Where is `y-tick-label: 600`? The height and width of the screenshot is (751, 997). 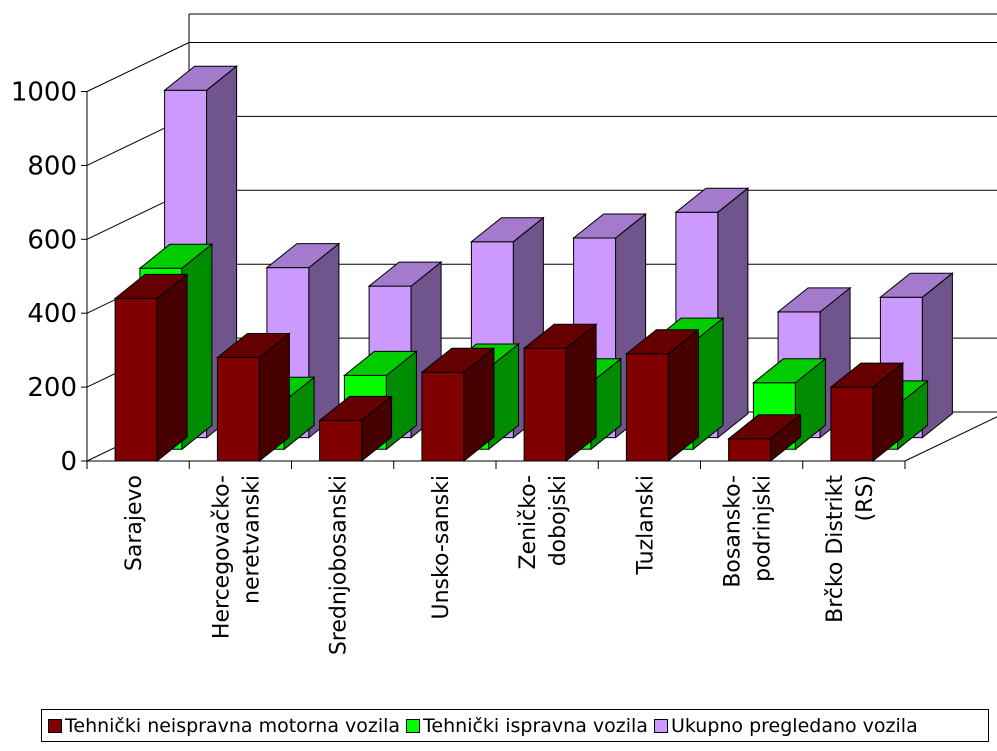
y-tick-label: 600 is located at coordinates (52, 240).